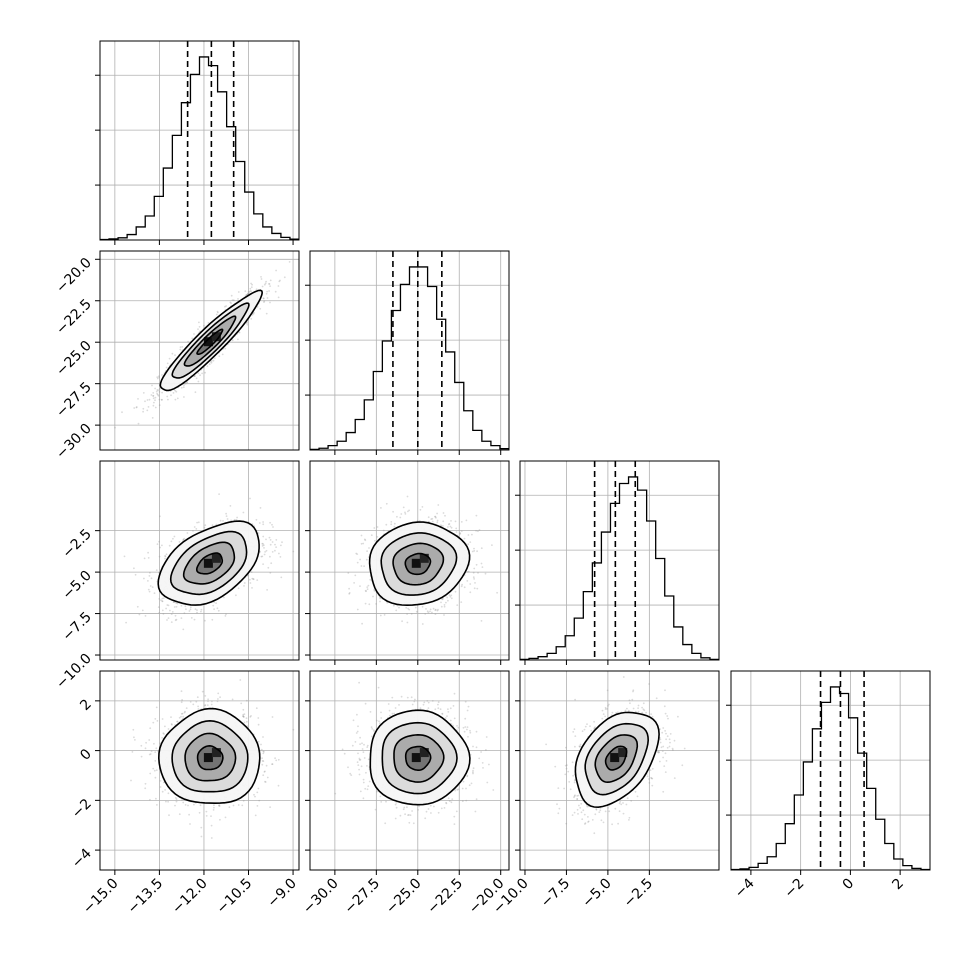 Image resolution: width=970 pixels, height=970 pixels. What do you see at coordinates (199, 560) in the screenshot?
I see `scatter-contents` at bounding box center [199, 560].